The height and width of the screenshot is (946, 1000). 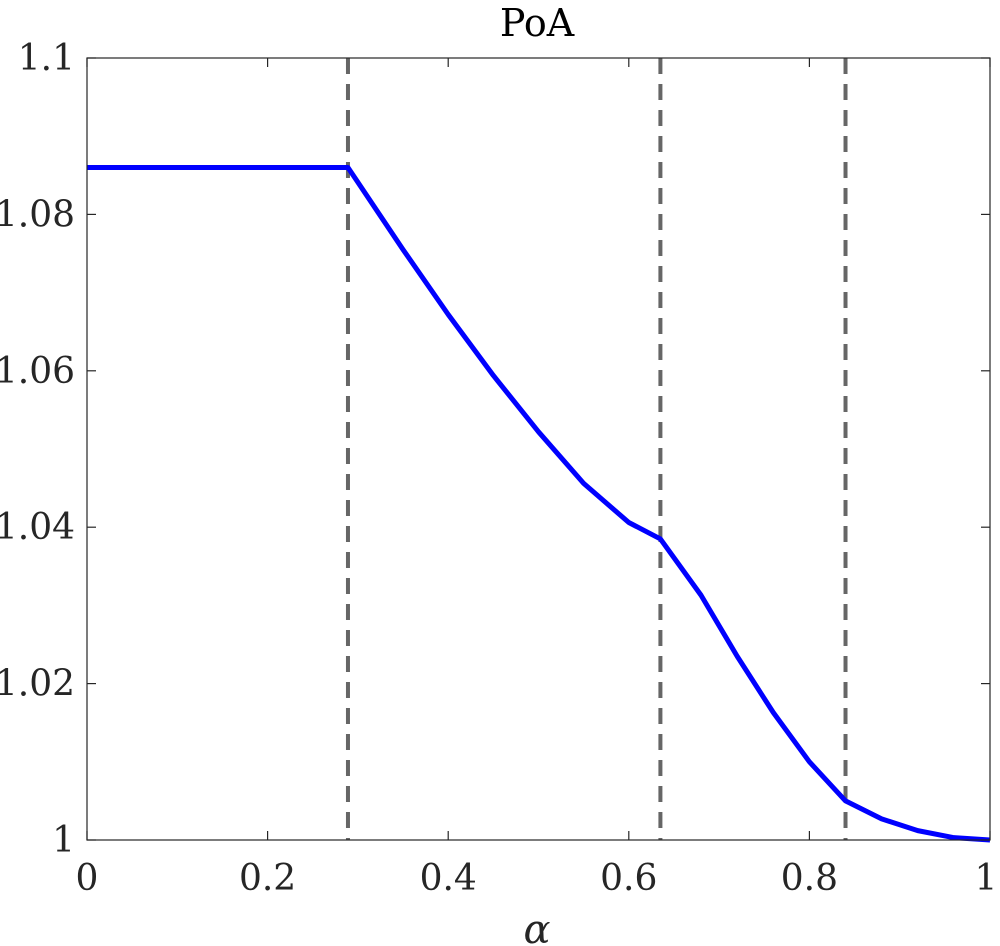 I want to click on y-tick-label: 1.02, so click(x=37, y=684).